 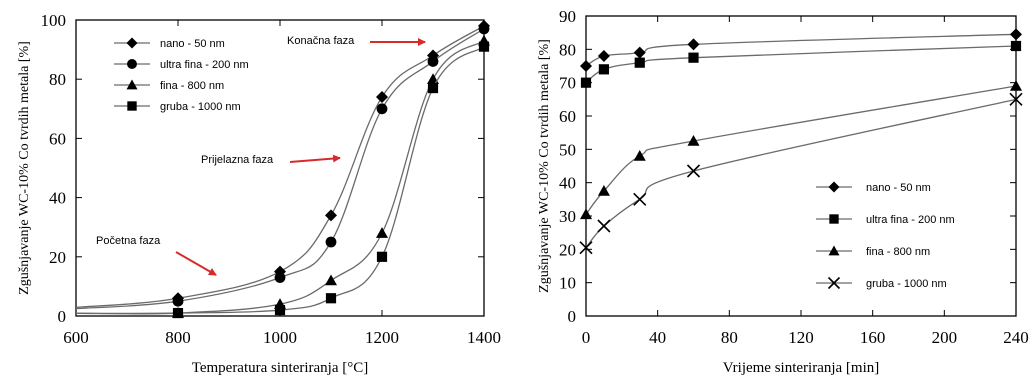 What do you see at coordinates (567, 183) in the screenshot?
I see `y-tick-label: 40` at bounding box center [567, 183].